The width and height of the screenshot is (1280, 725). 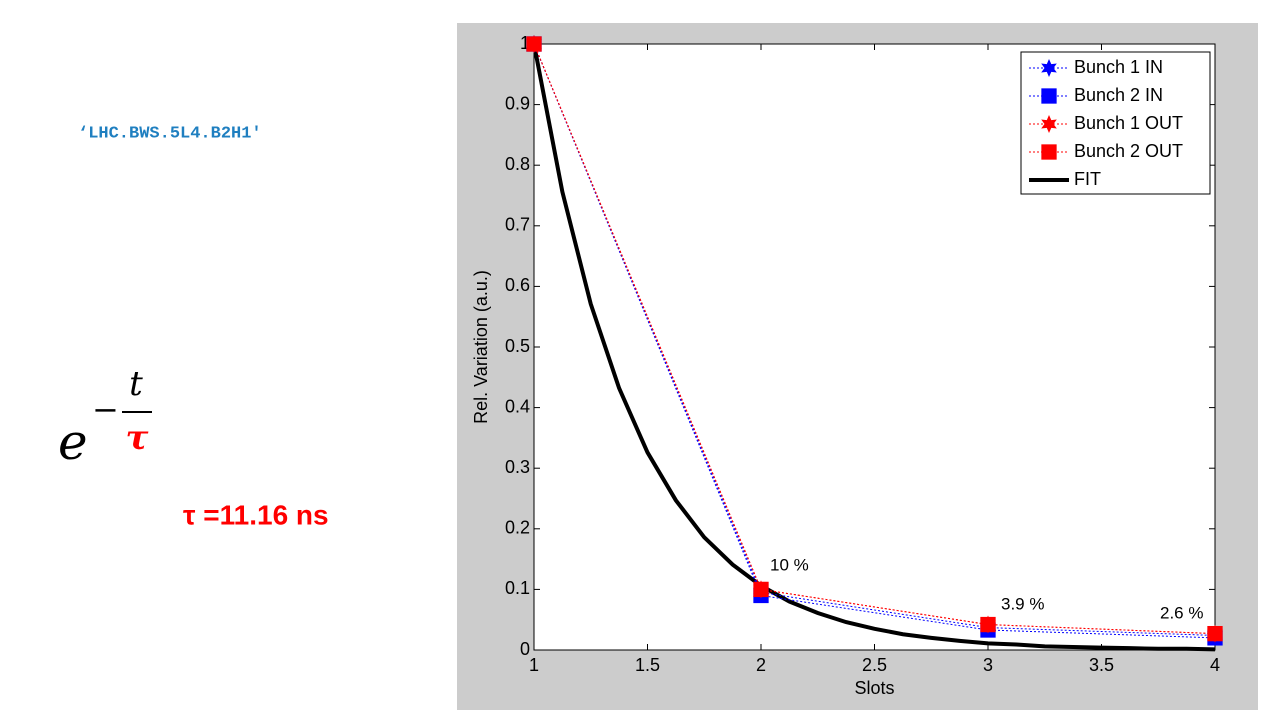 What do you see at coordinates (874, 688) in the screenshot?
I see `x-axis-label: Slots` at bounding box center [874, 688].